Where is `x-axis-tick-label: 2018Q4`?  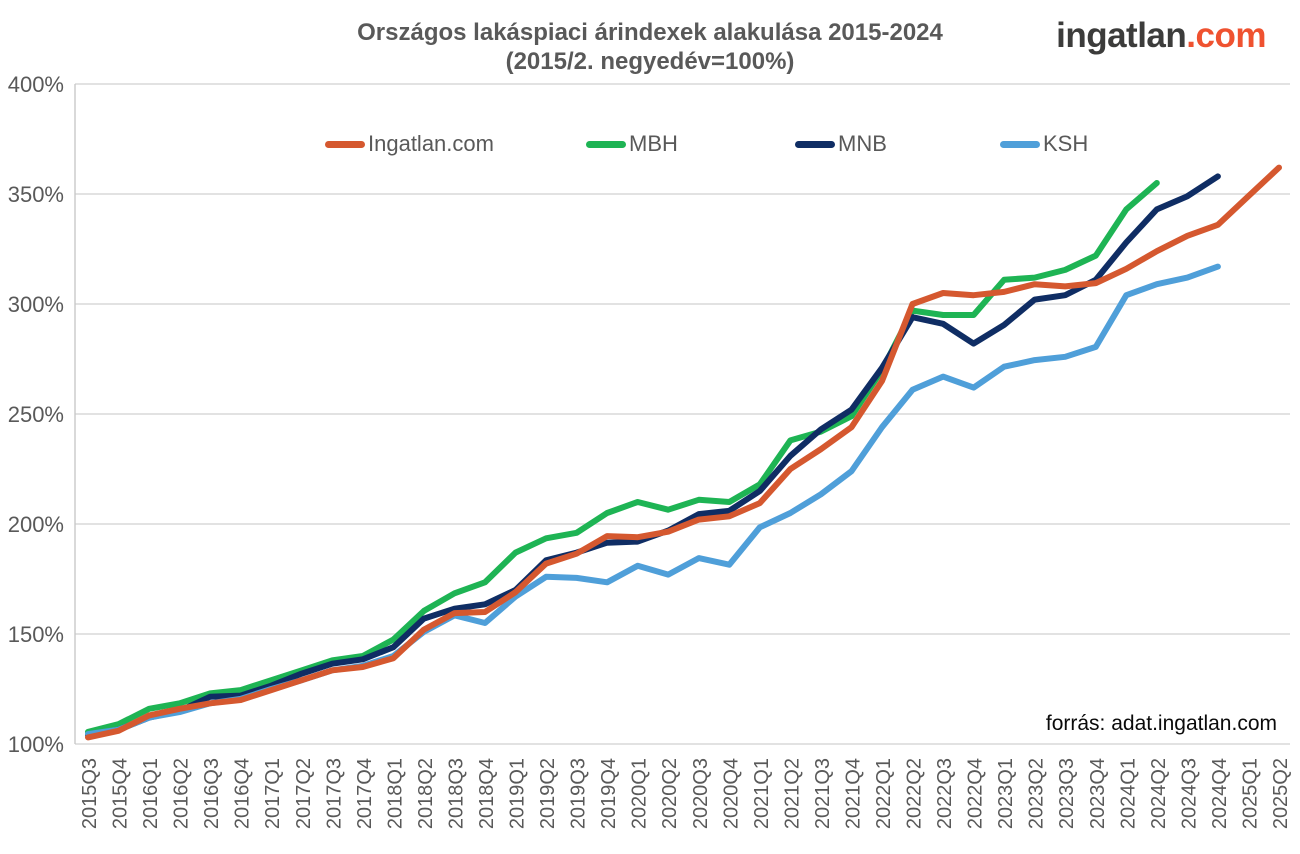
x-axis-tick-label: 2018Q4 is located at coordinates (487, 793).